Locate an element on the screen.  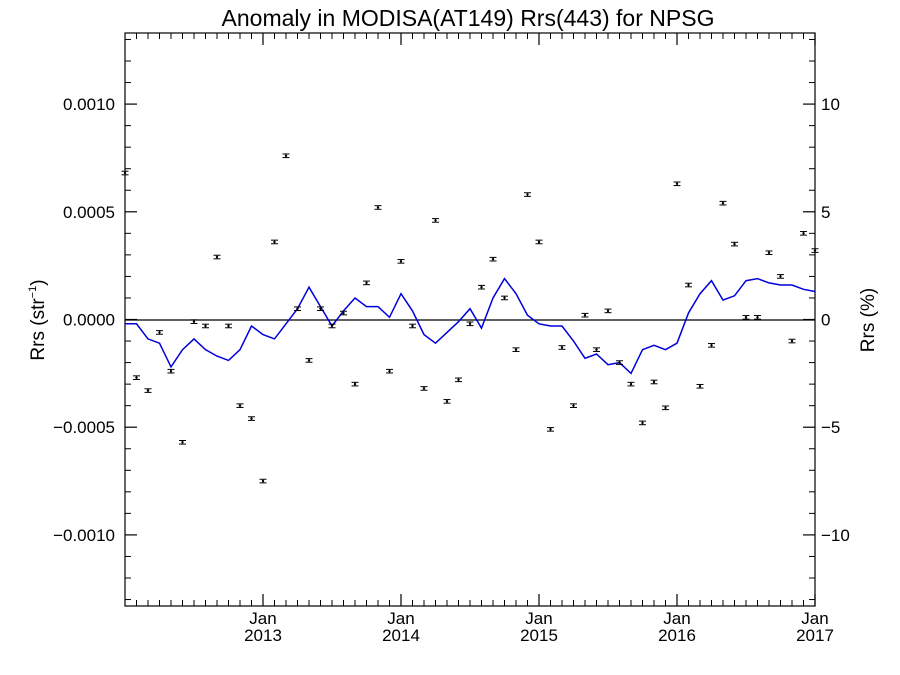
x-tick-year: 2017 is located at coordinates (815, 635).